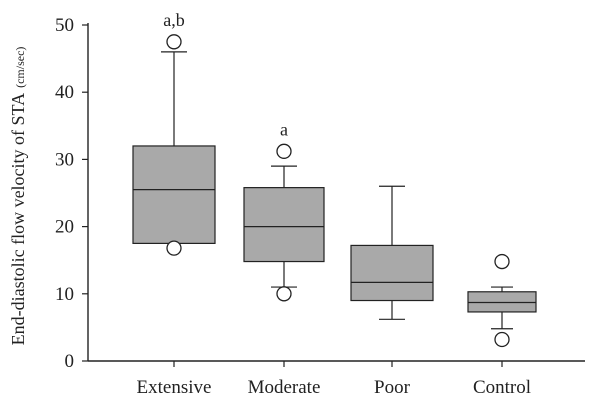  I want to click on y-tick-label-40: 40, so click(64, 92).